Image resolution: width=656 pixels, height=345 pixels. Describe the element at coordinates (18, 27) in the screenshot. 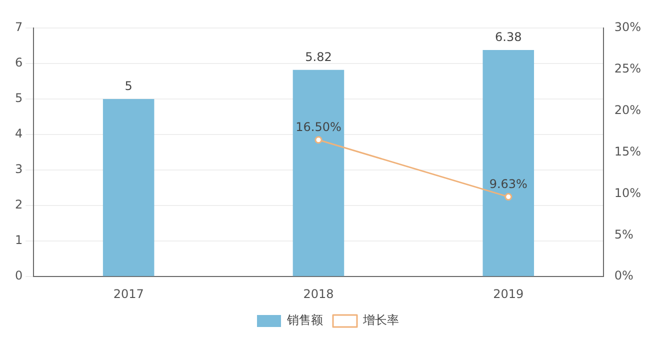

I see `y-tick-label: 7` at that location.